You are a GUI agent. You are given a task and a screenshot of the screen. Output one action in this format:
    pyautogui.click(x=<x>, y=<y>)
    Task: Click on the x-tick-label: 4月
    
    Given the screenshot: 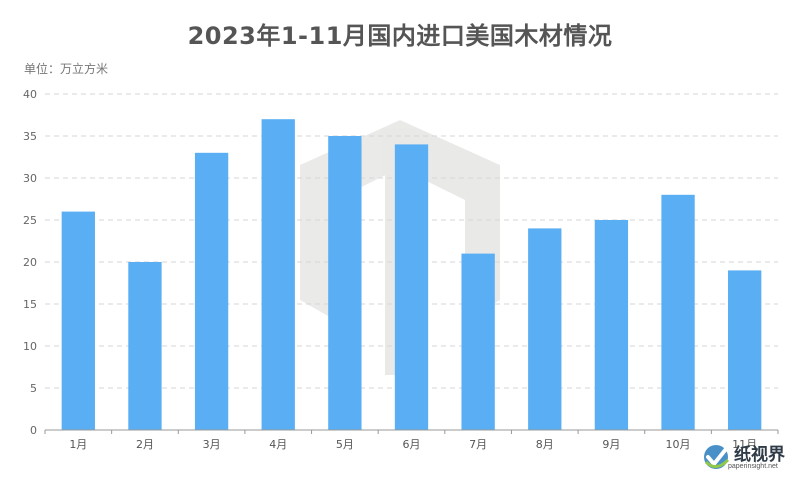 What is the action you would take?
    pyautogui.click(x=278, y=444)
    